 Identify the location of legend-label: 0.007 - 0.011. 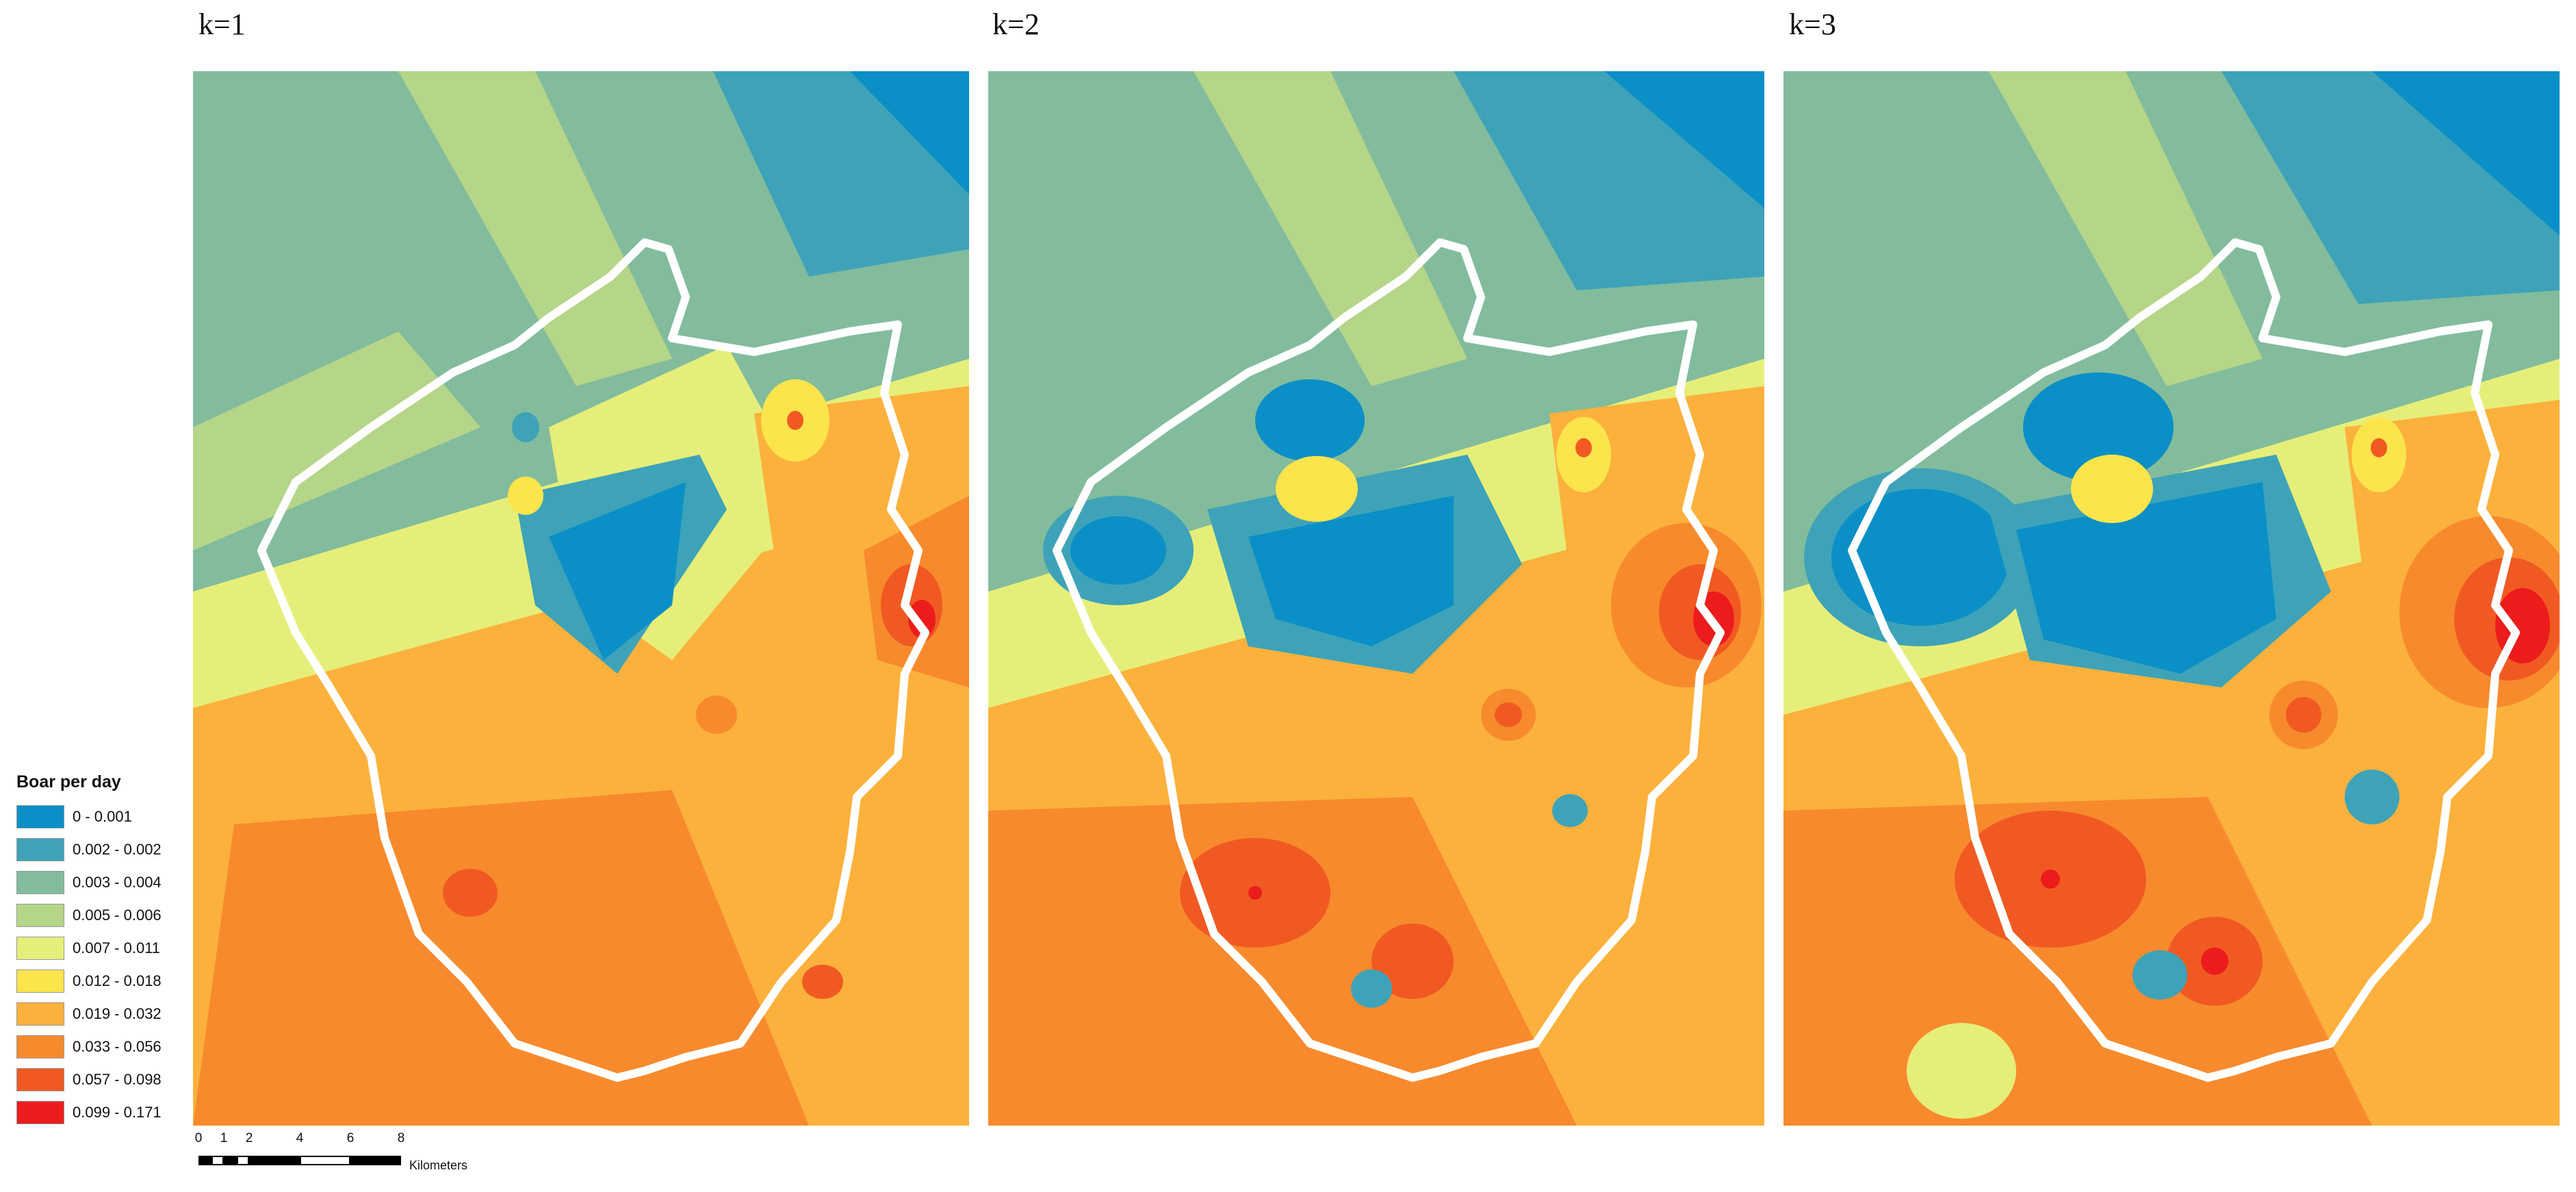
(117, 947).